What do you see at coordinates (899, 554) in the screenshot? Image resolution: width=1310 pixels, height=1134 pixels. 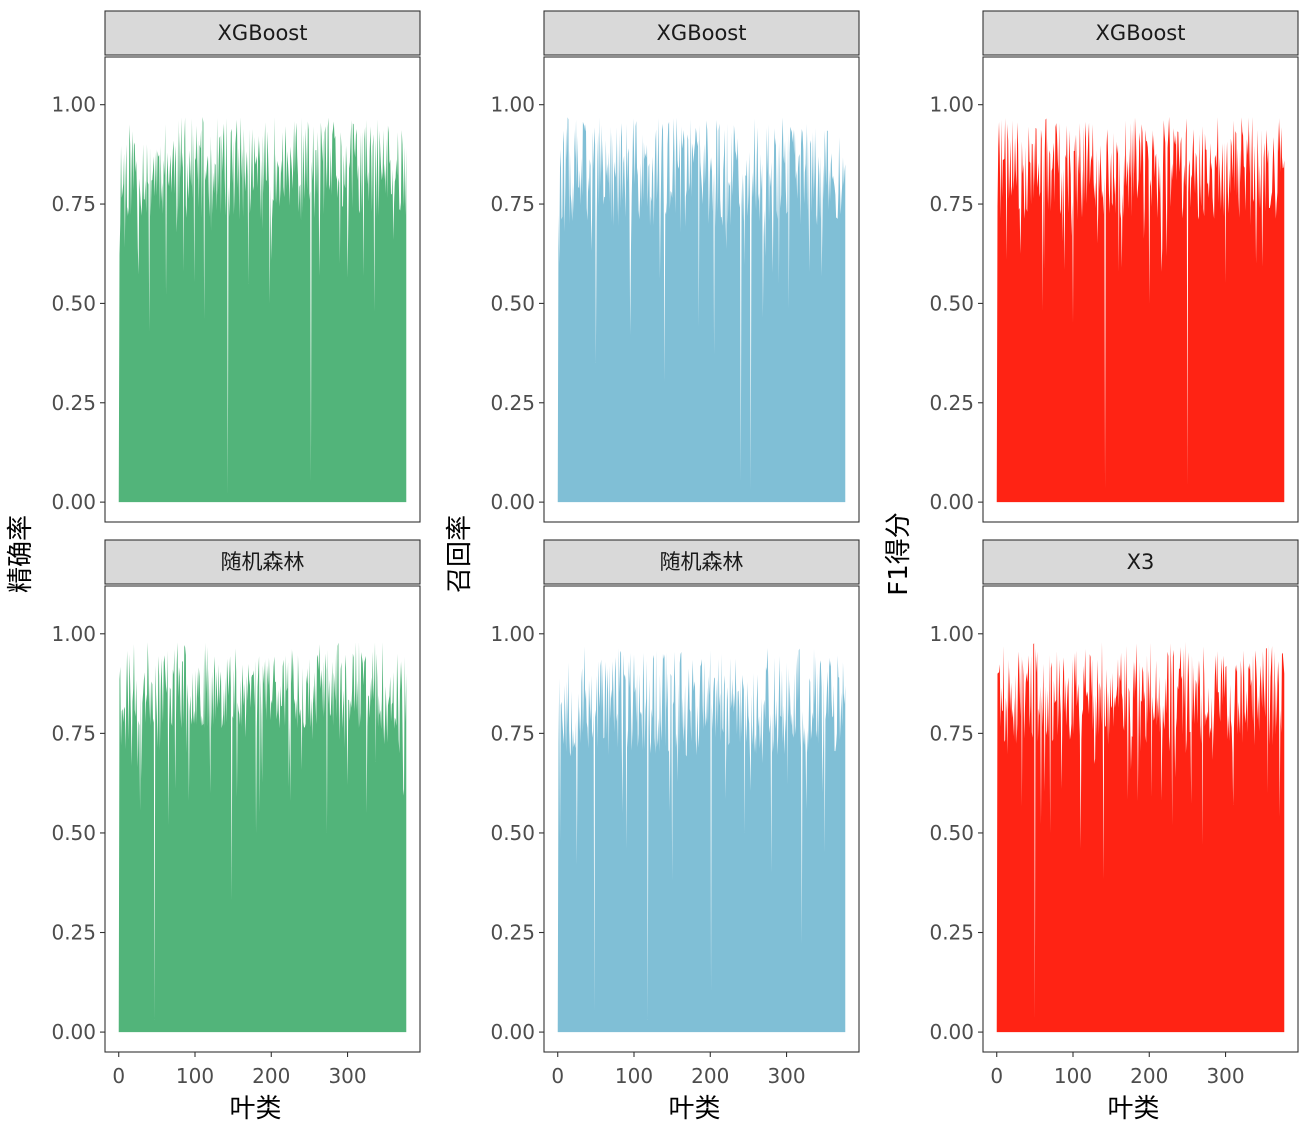 I see `y-axis-title: F1得分` at bounding box center [899, 554].